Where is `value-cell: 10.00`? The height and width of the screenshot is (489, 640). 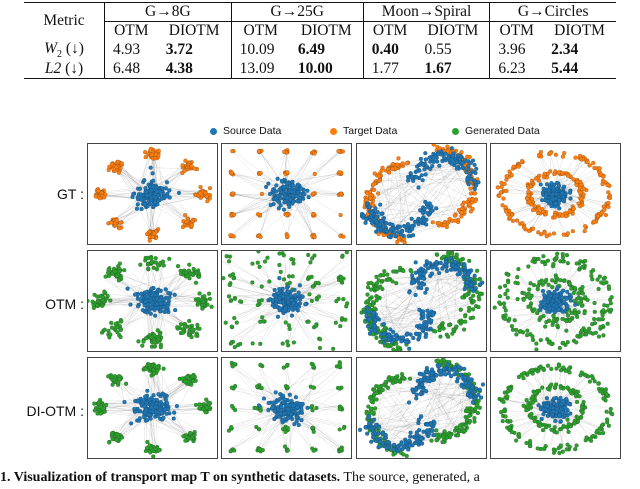
value-cell: 10.00 is located at coordinates (326, 70).